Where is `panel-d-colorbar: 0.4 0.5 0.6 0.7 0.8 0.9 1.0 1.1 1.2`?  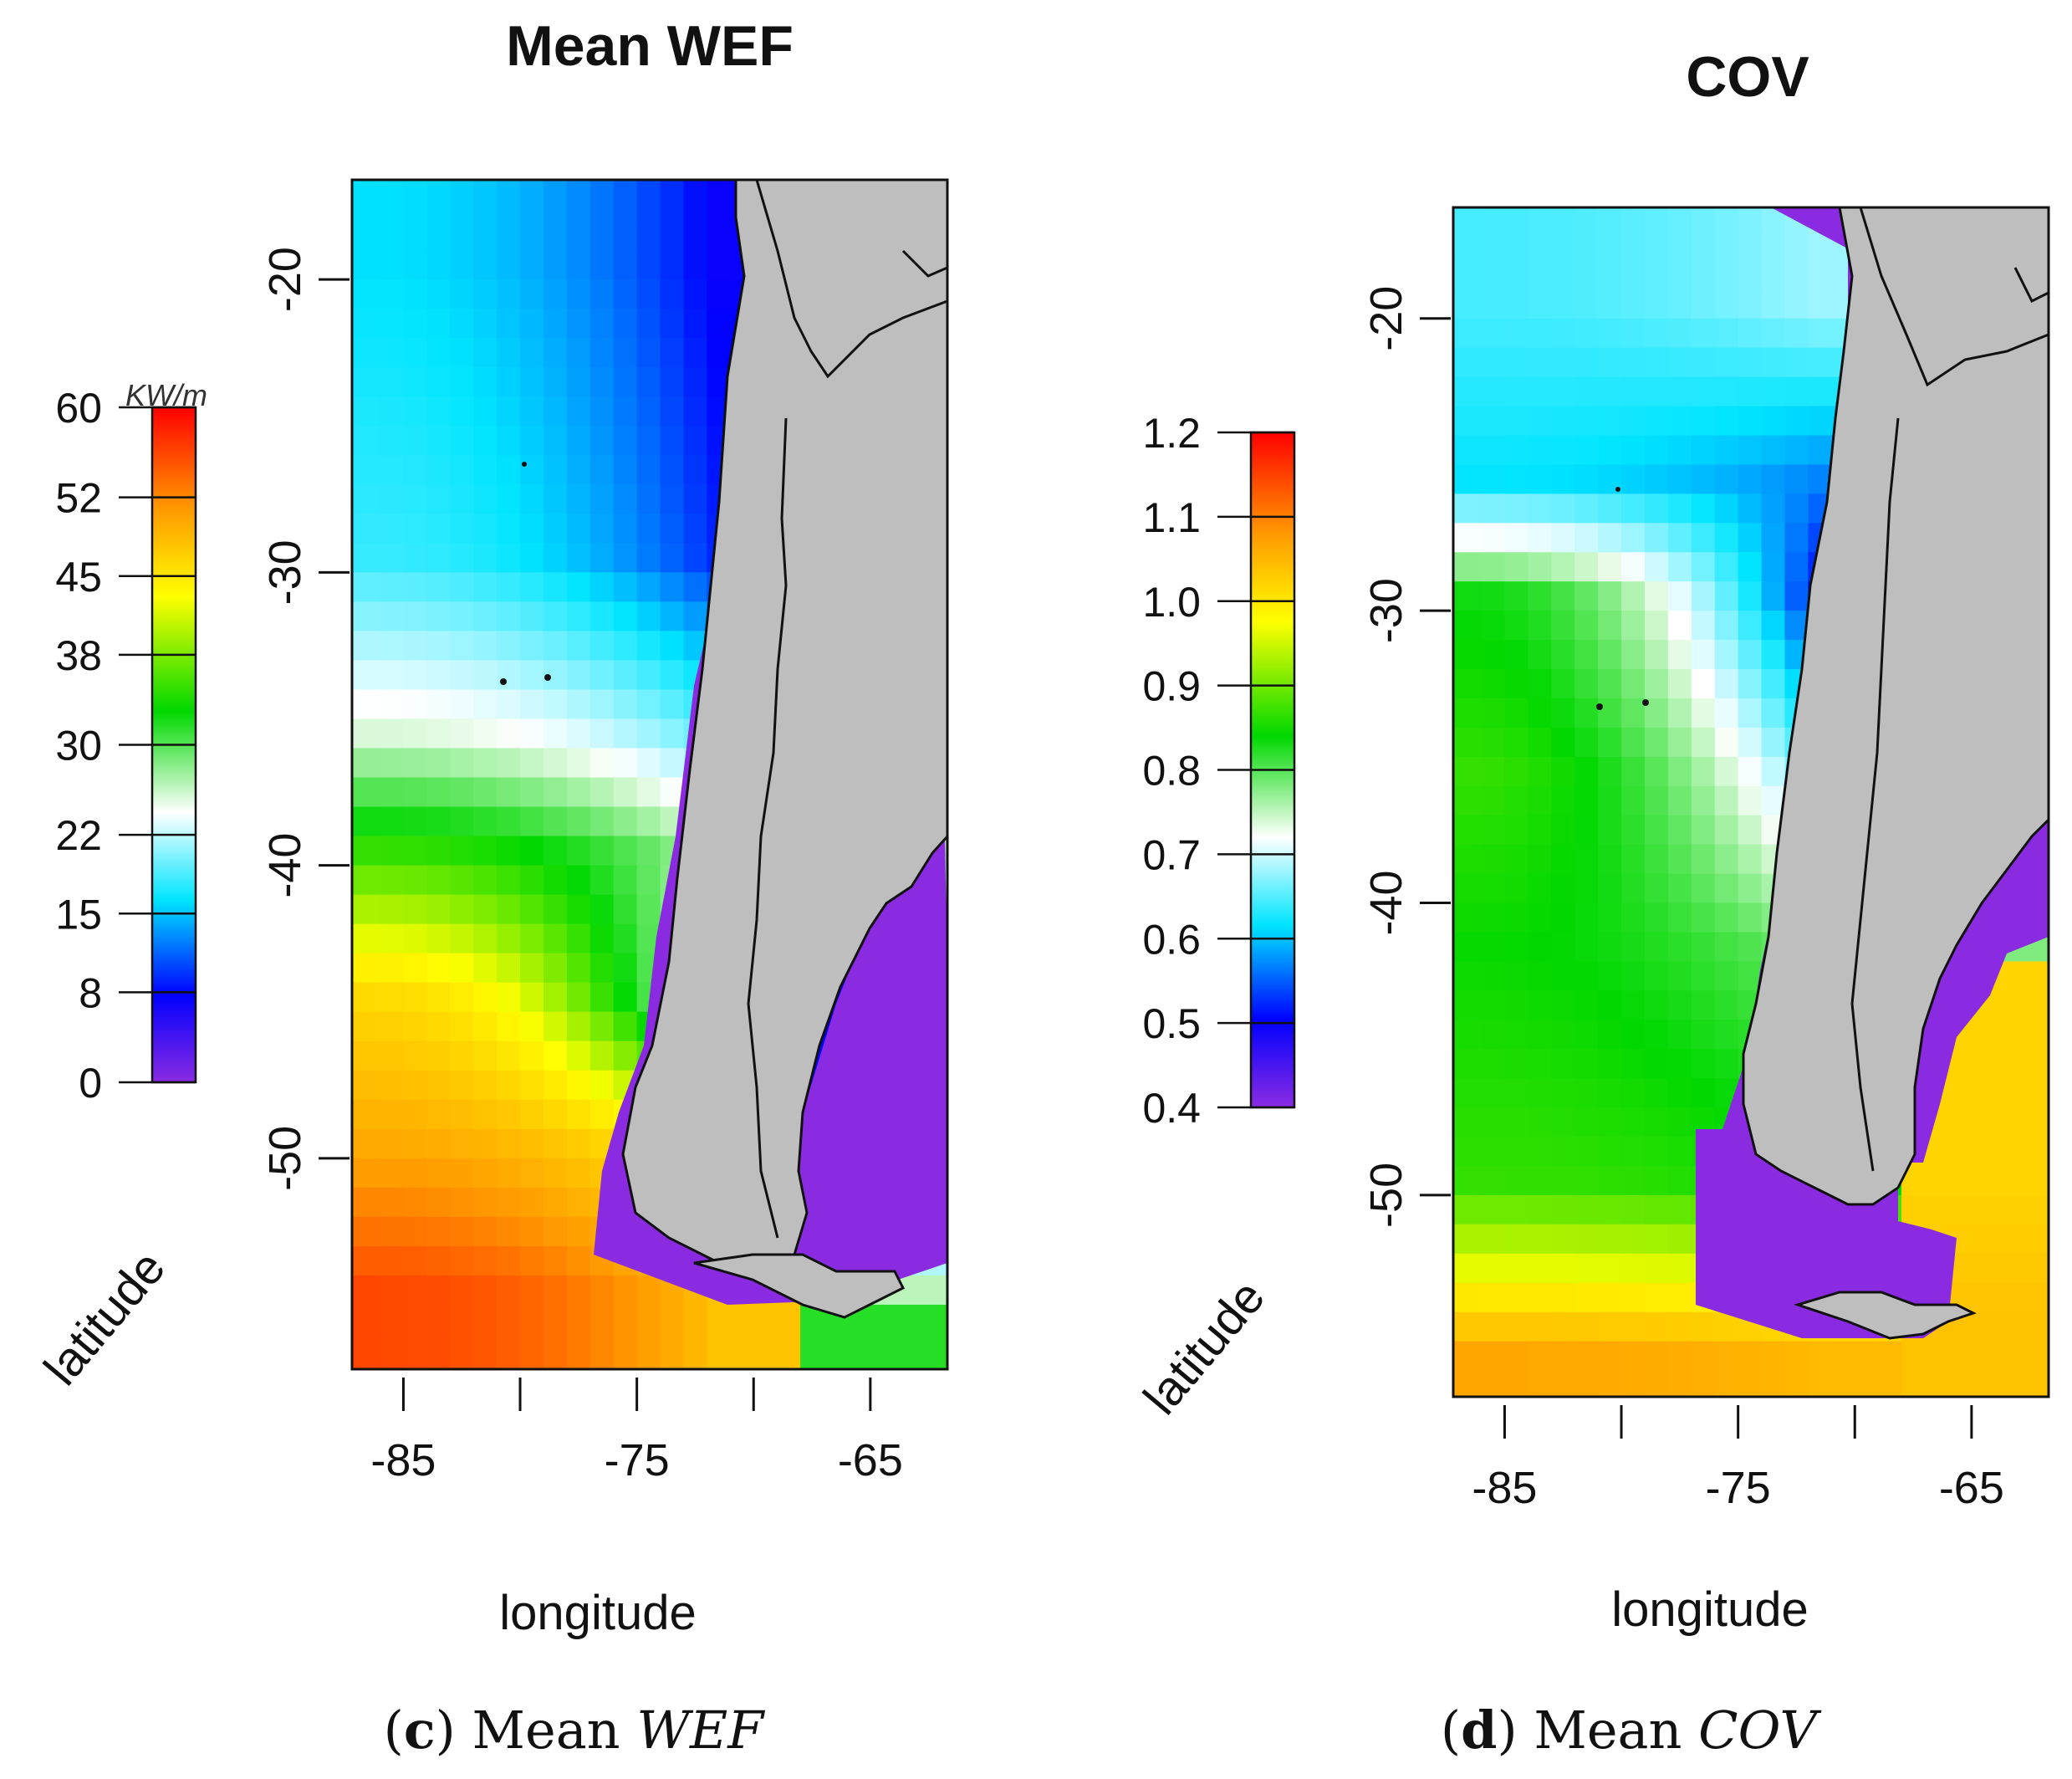
panel-d-colorbar: 0.4 0.5 0.6 0.7 0.8 0.9 1.0 1.1 1.2 is located at coordinates (1219, 771).